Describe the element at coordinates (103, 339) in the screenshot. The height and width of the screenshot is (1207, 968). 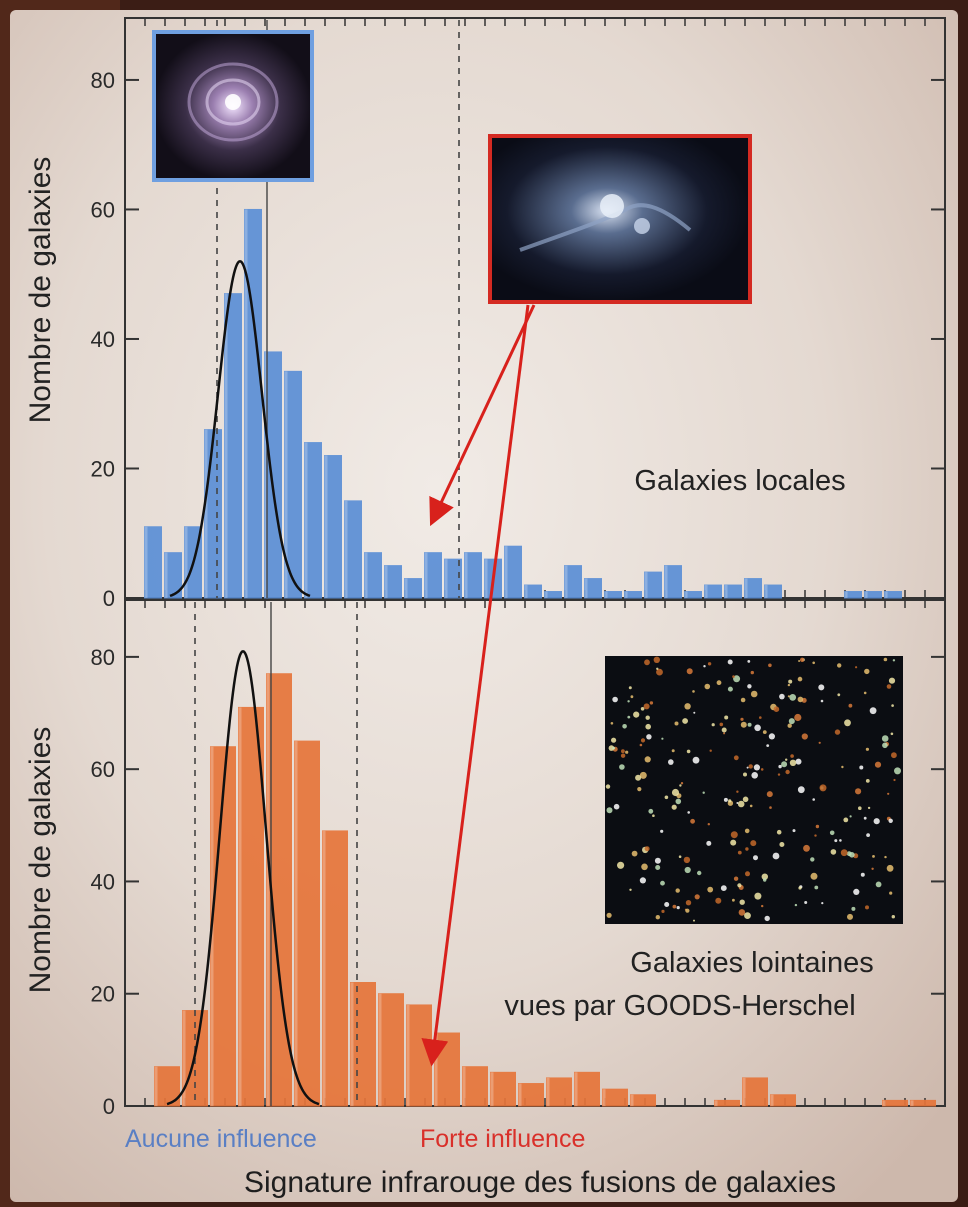
I see `top-ytick-label: 40` at that location.